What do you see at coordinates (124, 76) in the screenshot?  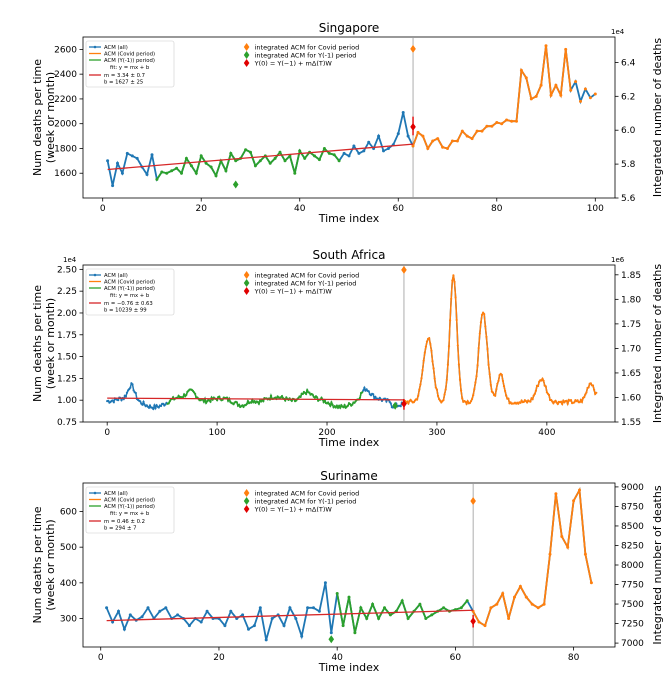 I see `chart1-legend-fit-m: m = 3.34 ± 0.7` at bounding box center [124, 76].